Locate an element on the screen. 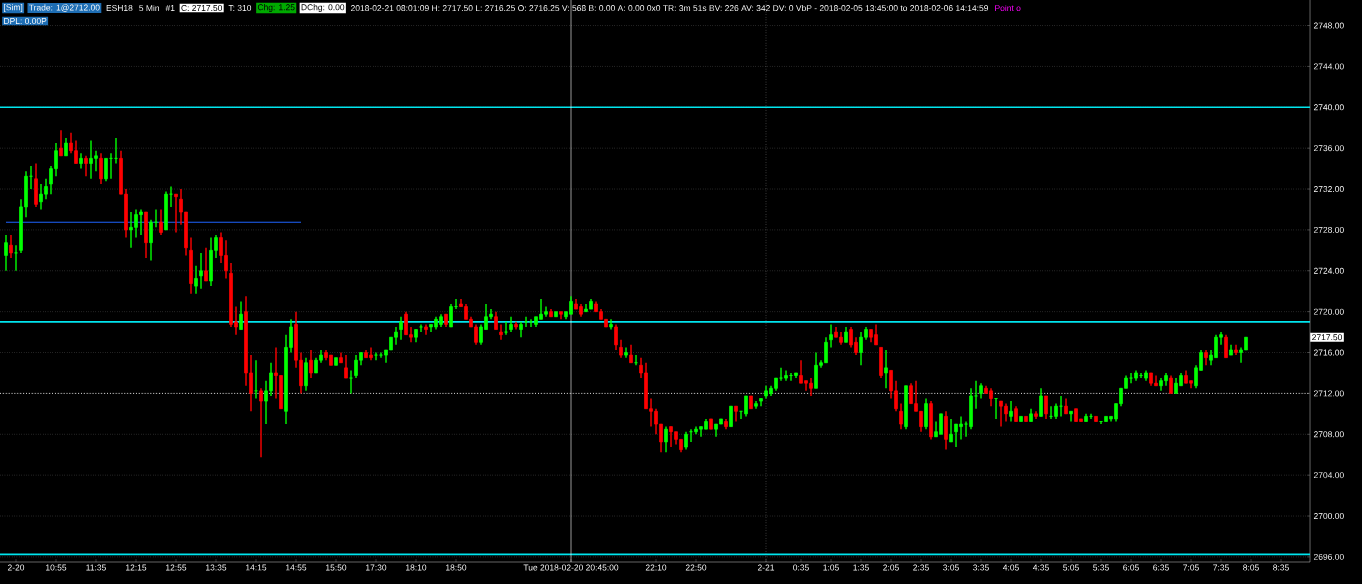 This screenshot has height=584, width=1362. annotation: Chg: 1.25 is located at coordinates (276, 8).